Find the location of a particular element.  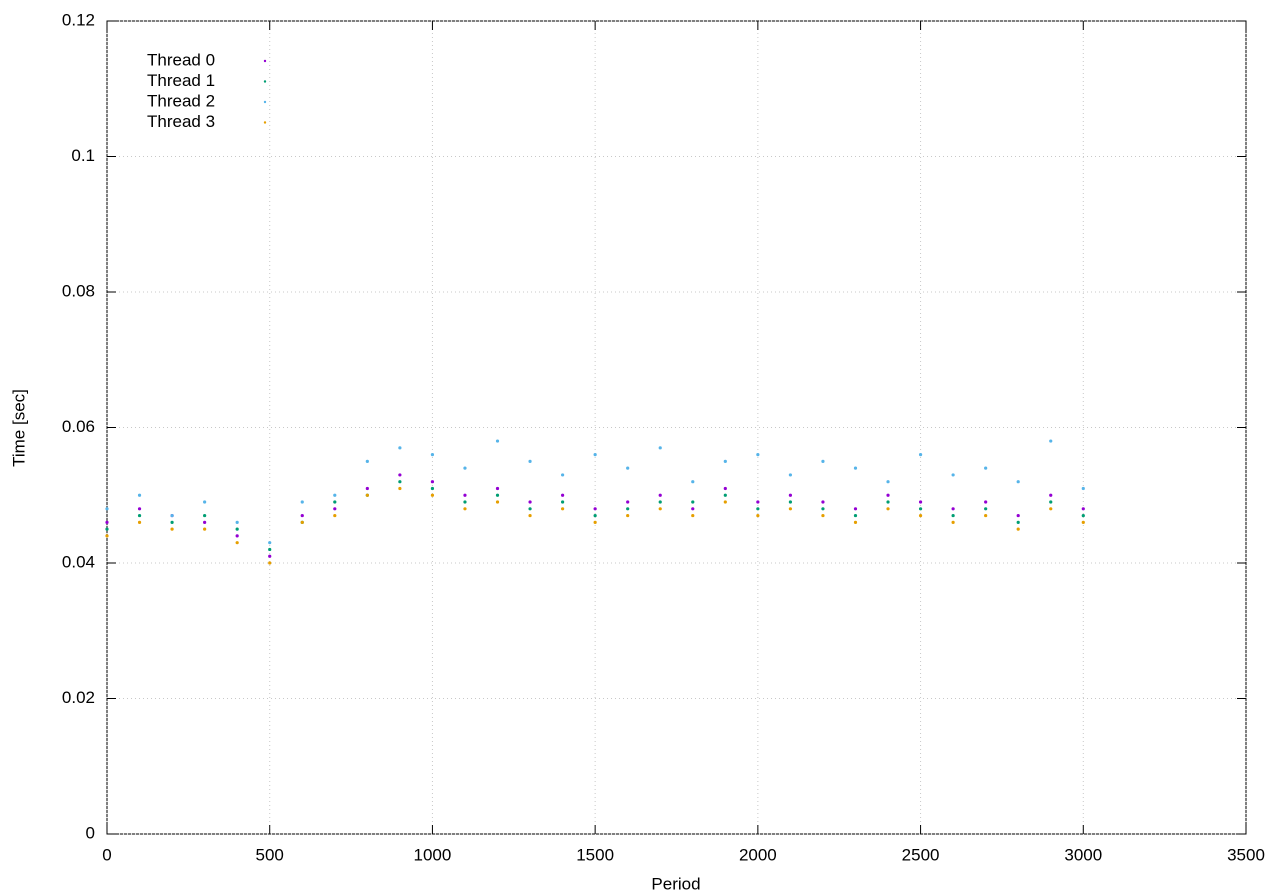

y-tick-label: 0.1 is located at coordinates (83, 155).